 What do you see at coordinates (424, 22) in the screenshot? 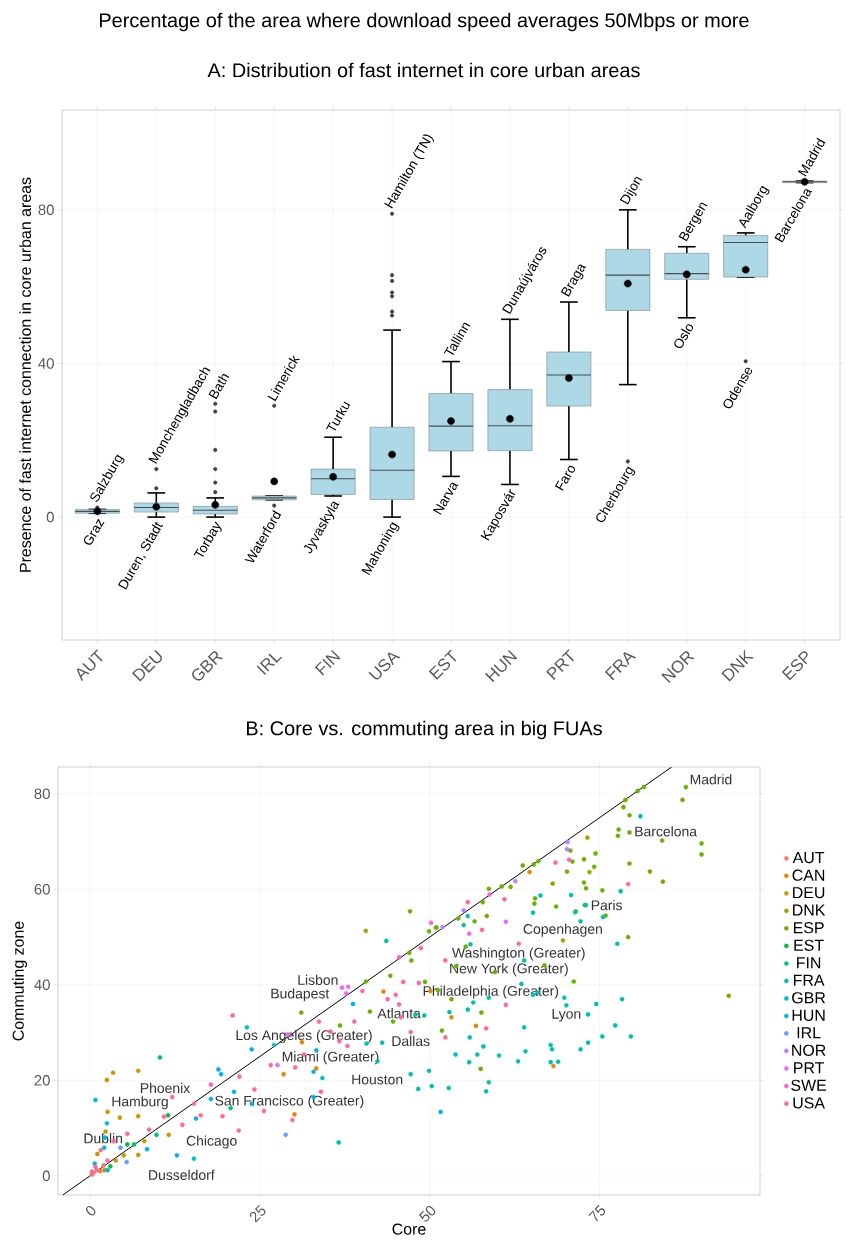
I see `chart-title: Percentage of the area where download speed averages 50Mbps or more` at bounding box center [424, 22].